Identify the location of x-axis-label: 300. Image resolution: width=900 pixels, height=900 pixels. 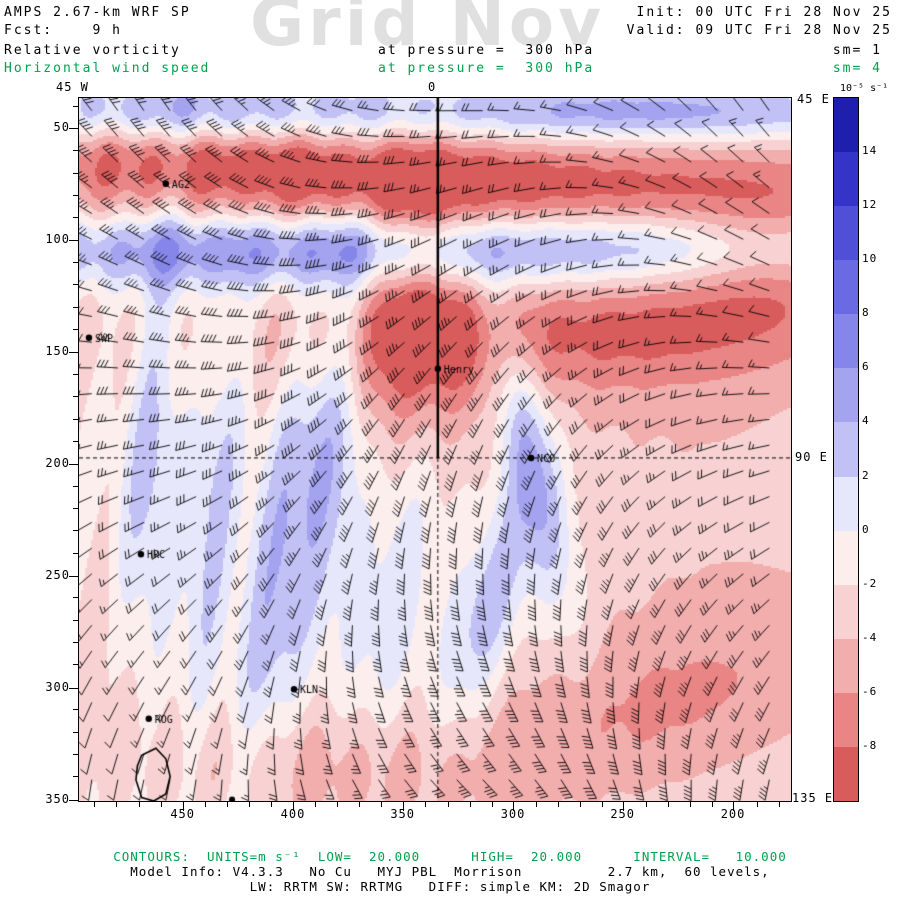
(513, 814).